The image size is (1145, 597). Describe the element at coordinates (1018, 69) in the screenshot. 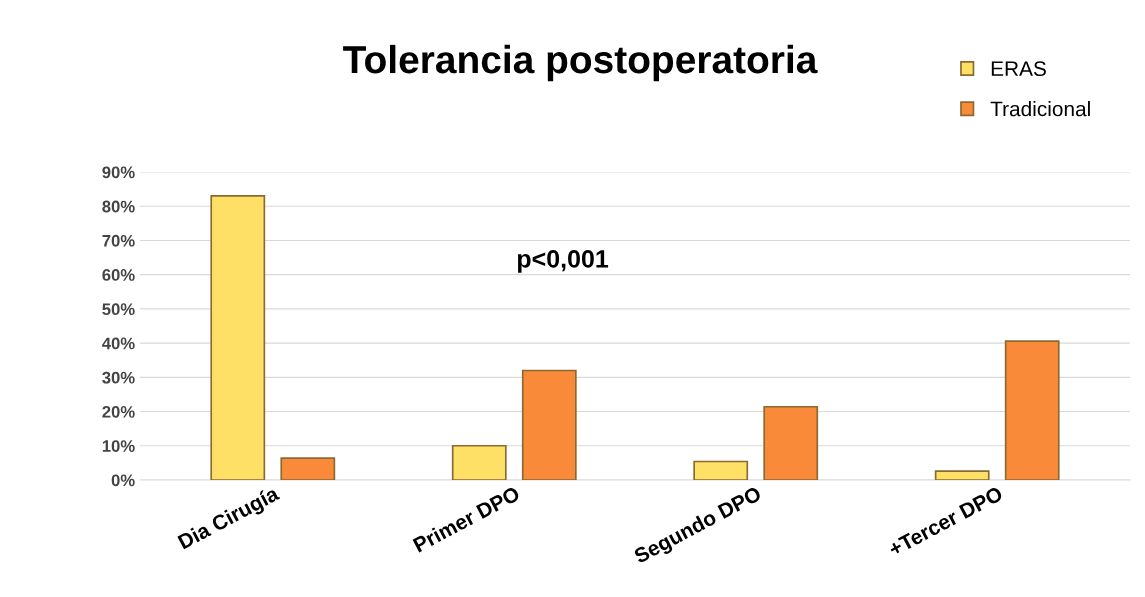

I see `legend-label: ERAS` at that location.